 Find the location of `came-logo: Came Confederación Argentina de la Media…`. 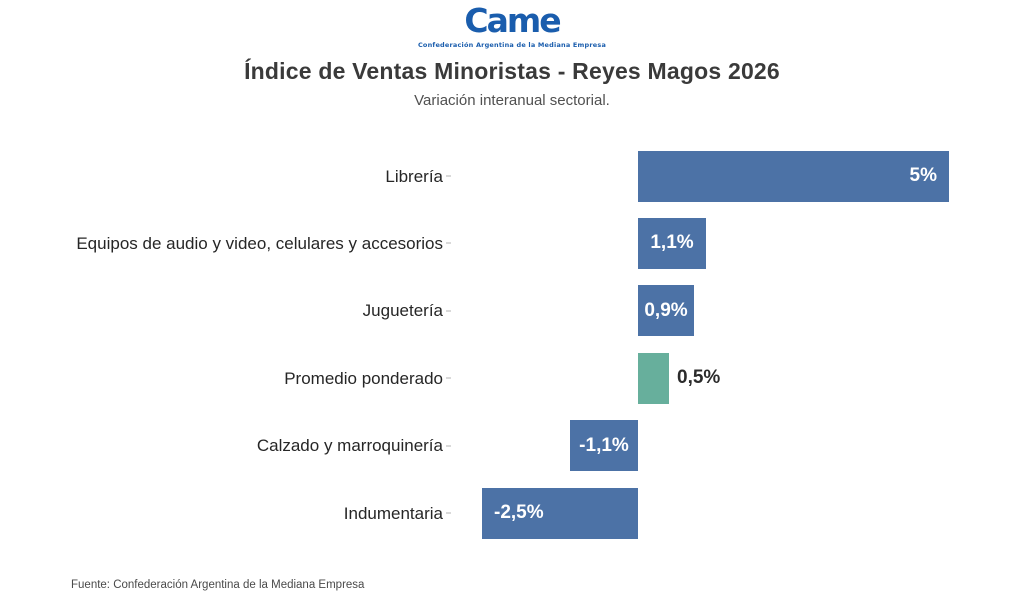

came-logo: Came Confederación Argentina de la Media… is located at coordinates (512, 25).